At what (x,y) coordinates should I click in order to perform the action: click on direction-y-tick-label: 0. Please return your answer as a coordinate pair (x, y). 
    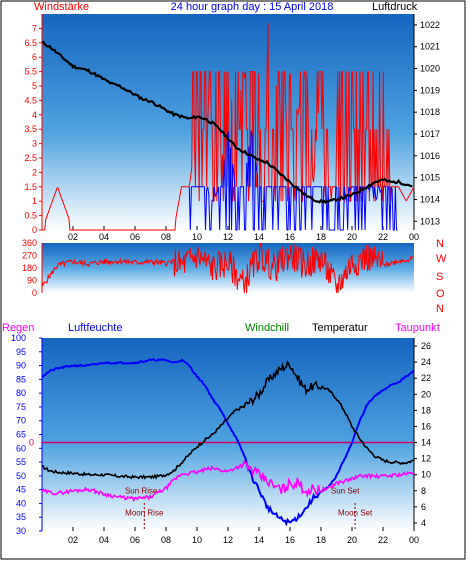
    Looking at the image, I should click on (34, 293).